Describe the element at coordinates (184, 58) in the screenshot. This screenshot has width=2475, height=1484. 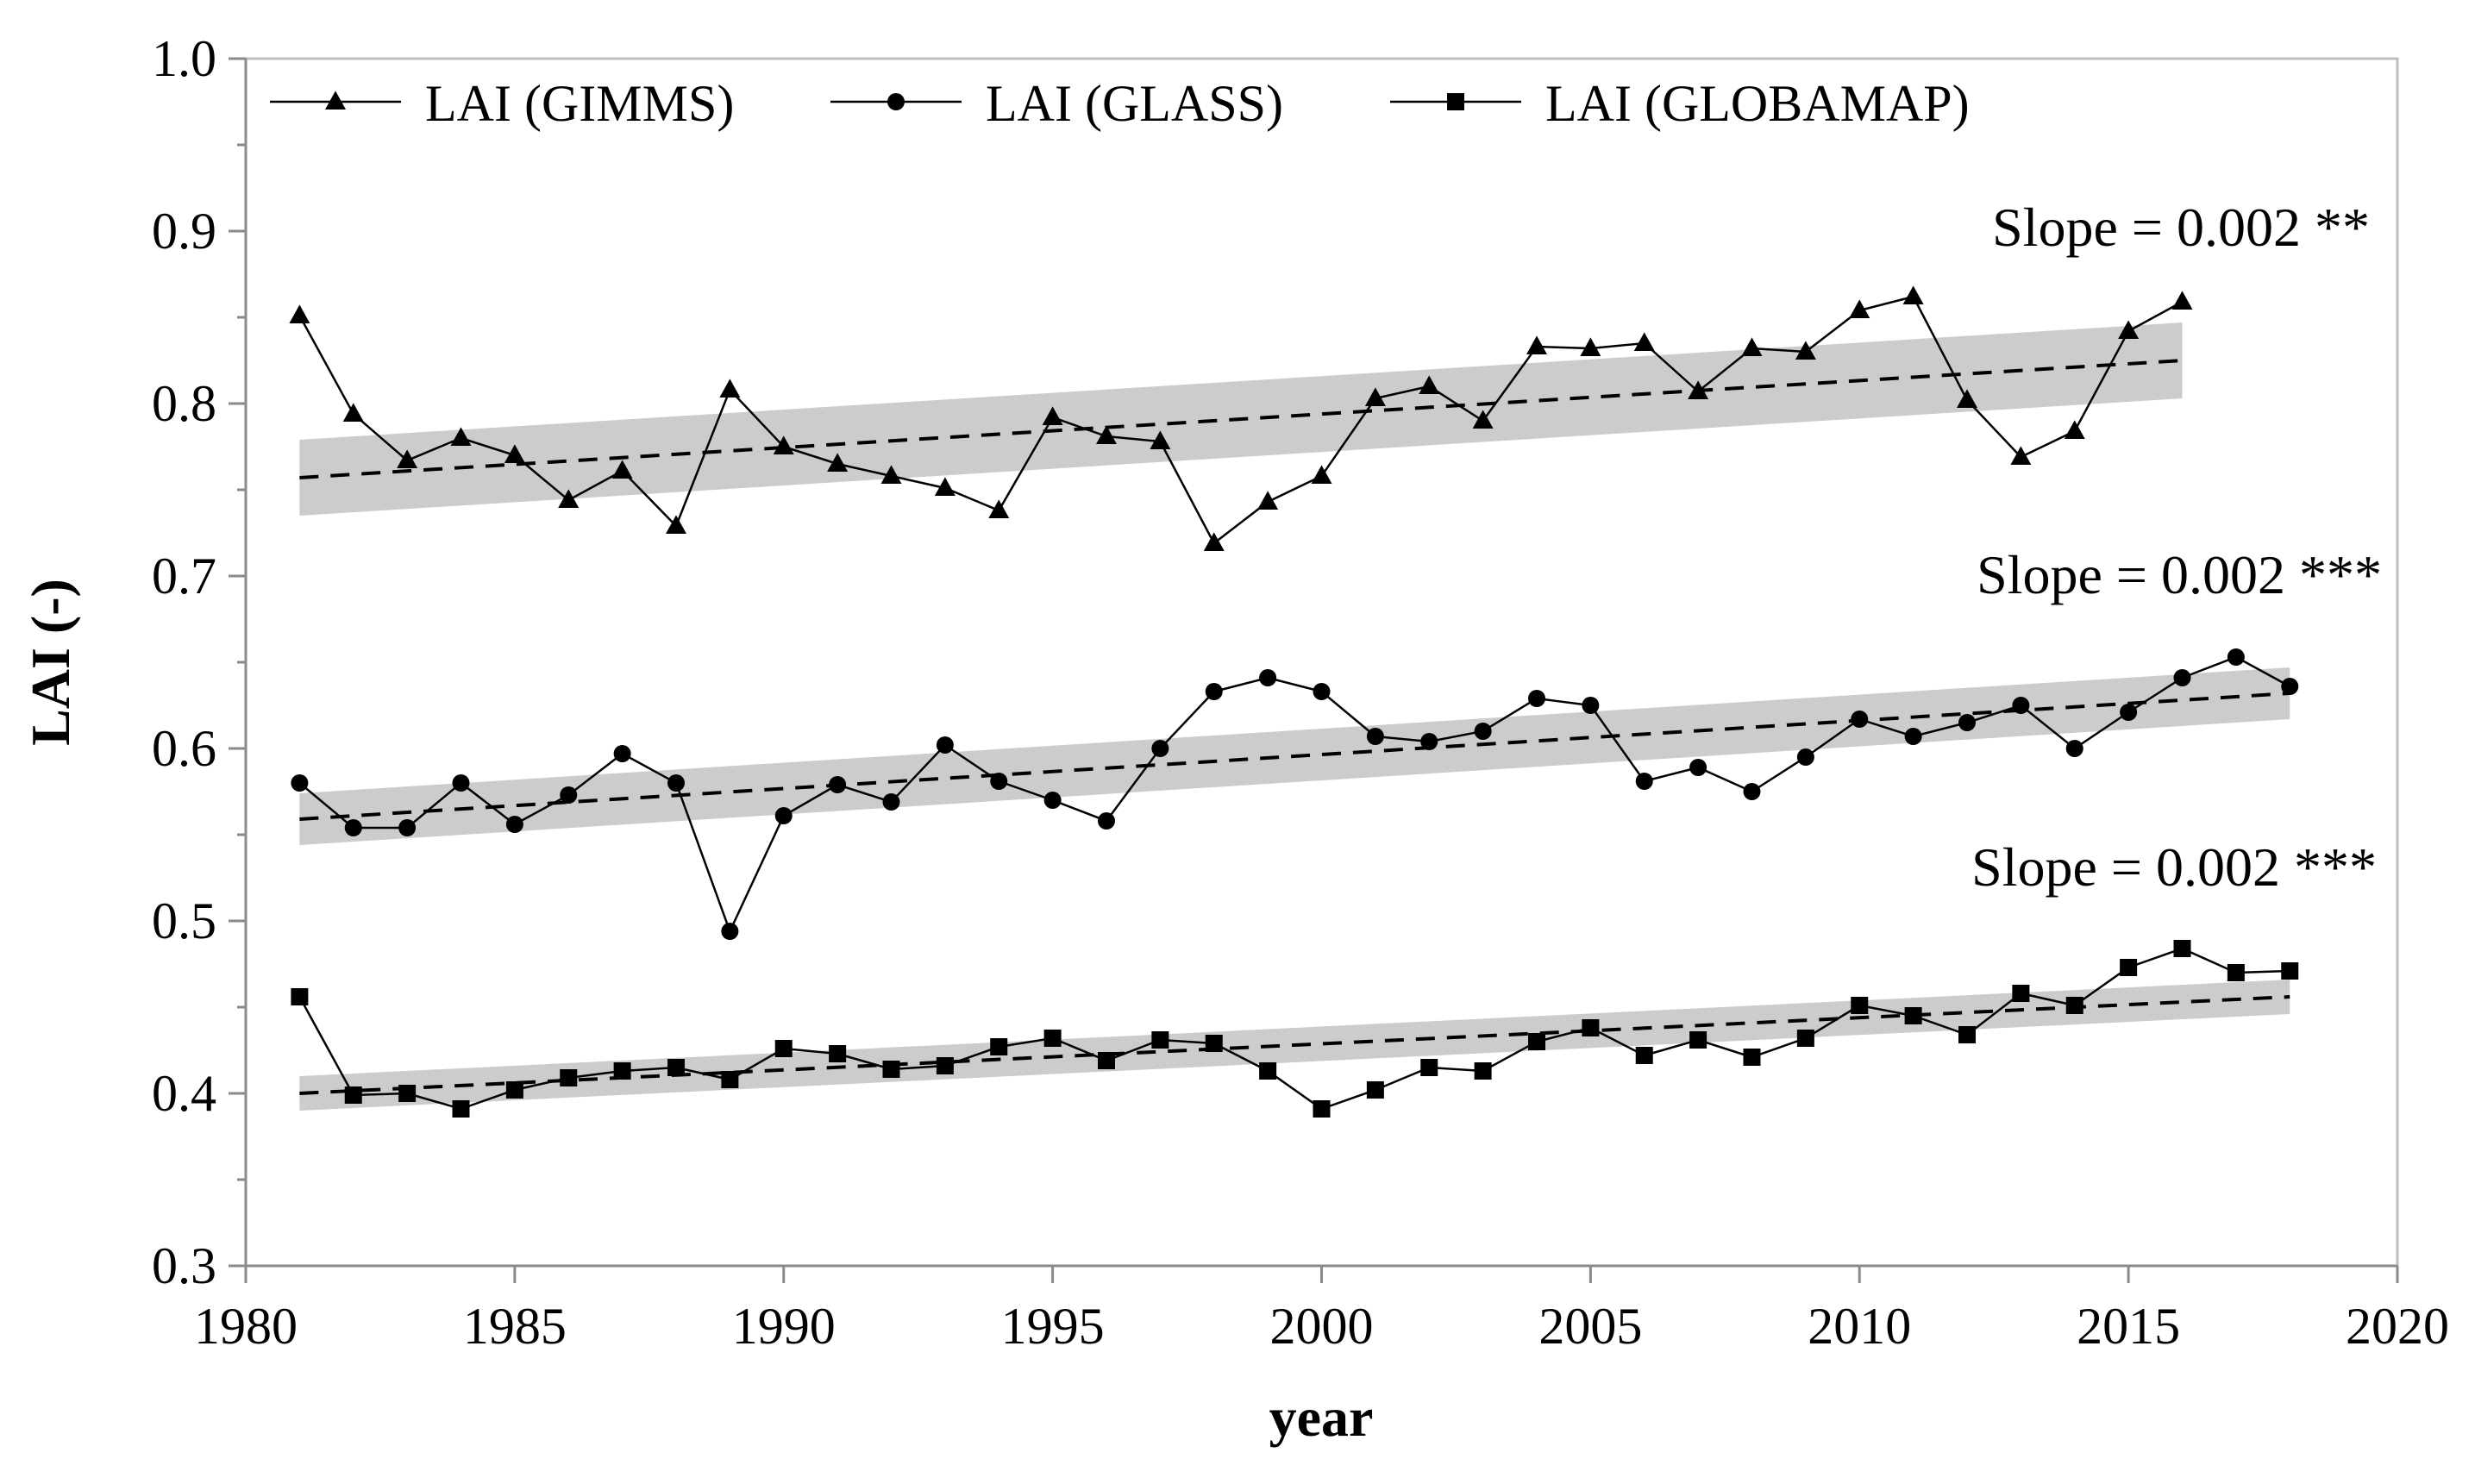
I see `y-tick-label: 1.0` at that location.